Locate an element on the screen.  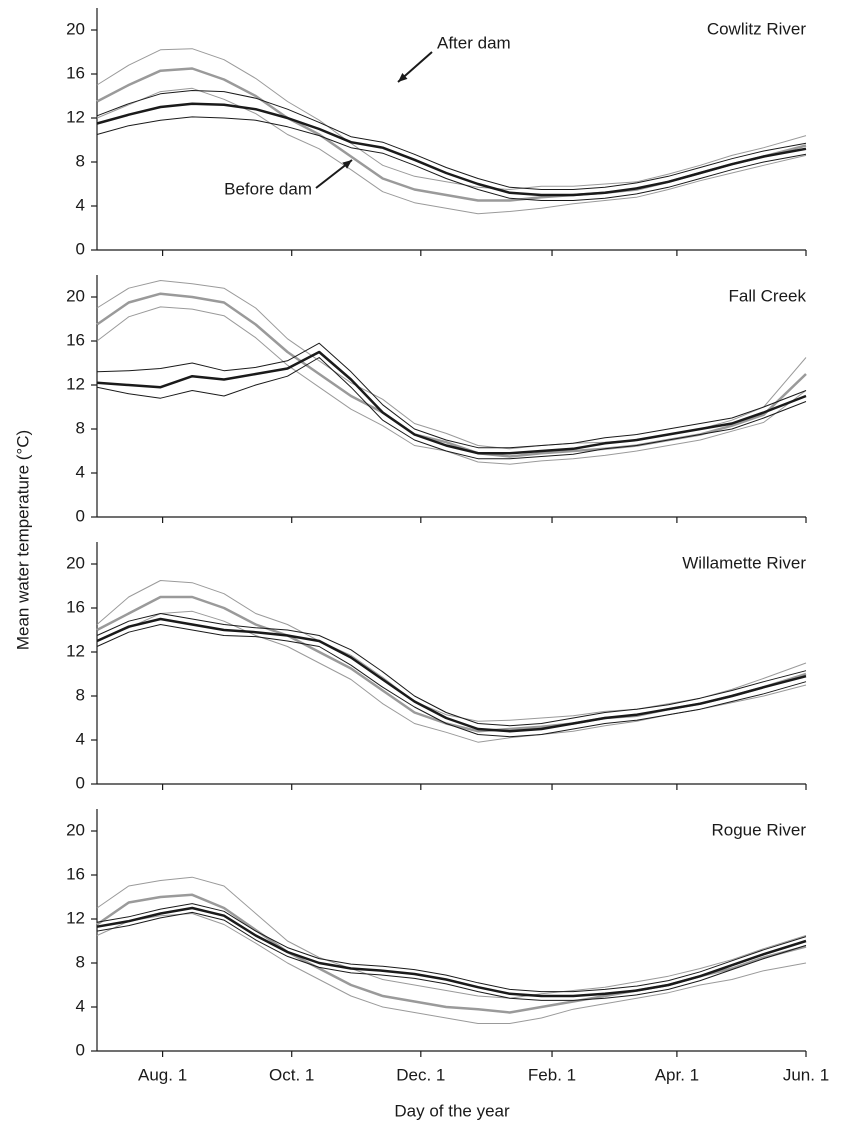
x-axis-label: Day of the year is located at coordinates (452, 1110).